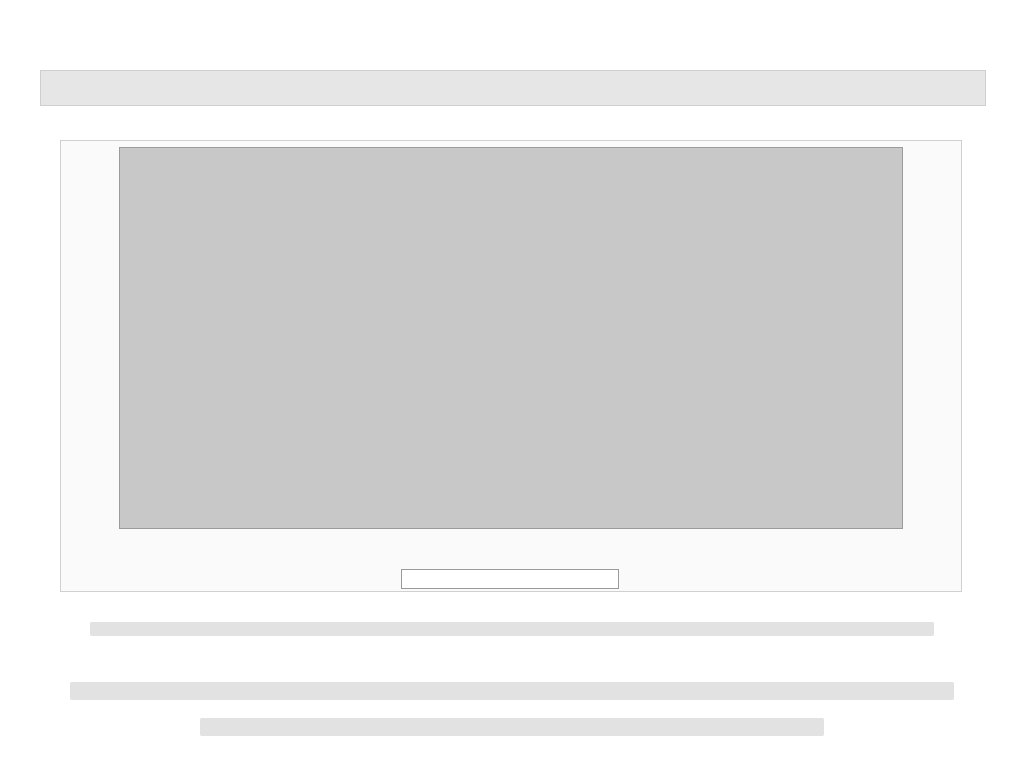 This screenshot has height=768, width=1024. What do you see at coordinates (512, 629) in the screenshot?
I see `caption-line` at bounding box center [512, 629].